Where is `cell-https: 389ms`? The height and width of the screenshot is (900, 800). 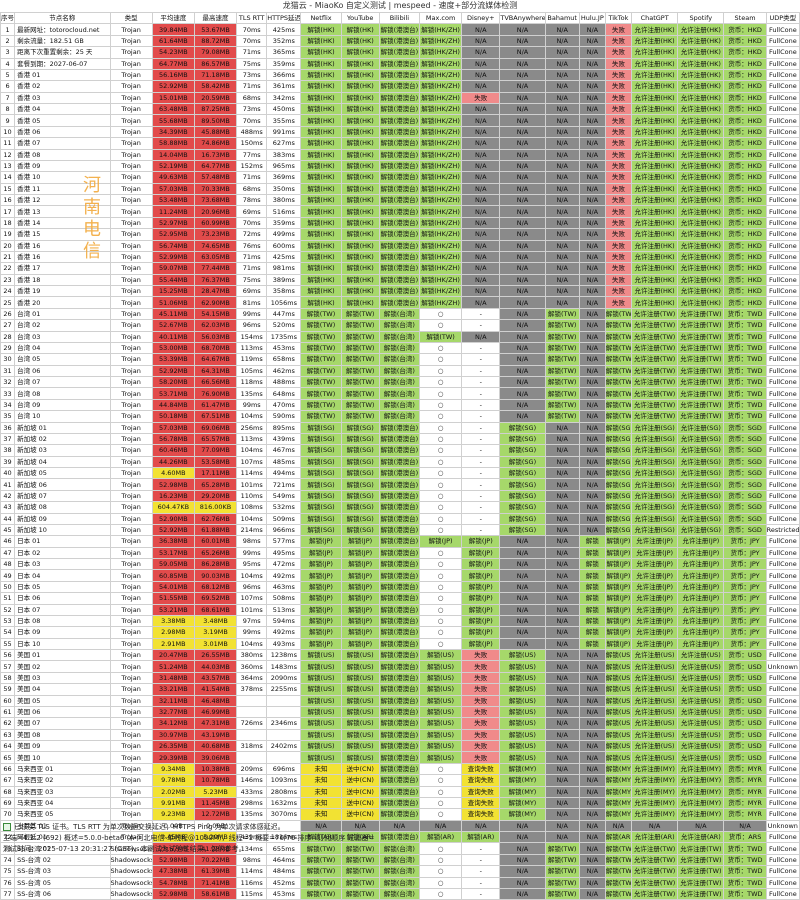
cell-https: 389ms is located at coordinates (284, 280).